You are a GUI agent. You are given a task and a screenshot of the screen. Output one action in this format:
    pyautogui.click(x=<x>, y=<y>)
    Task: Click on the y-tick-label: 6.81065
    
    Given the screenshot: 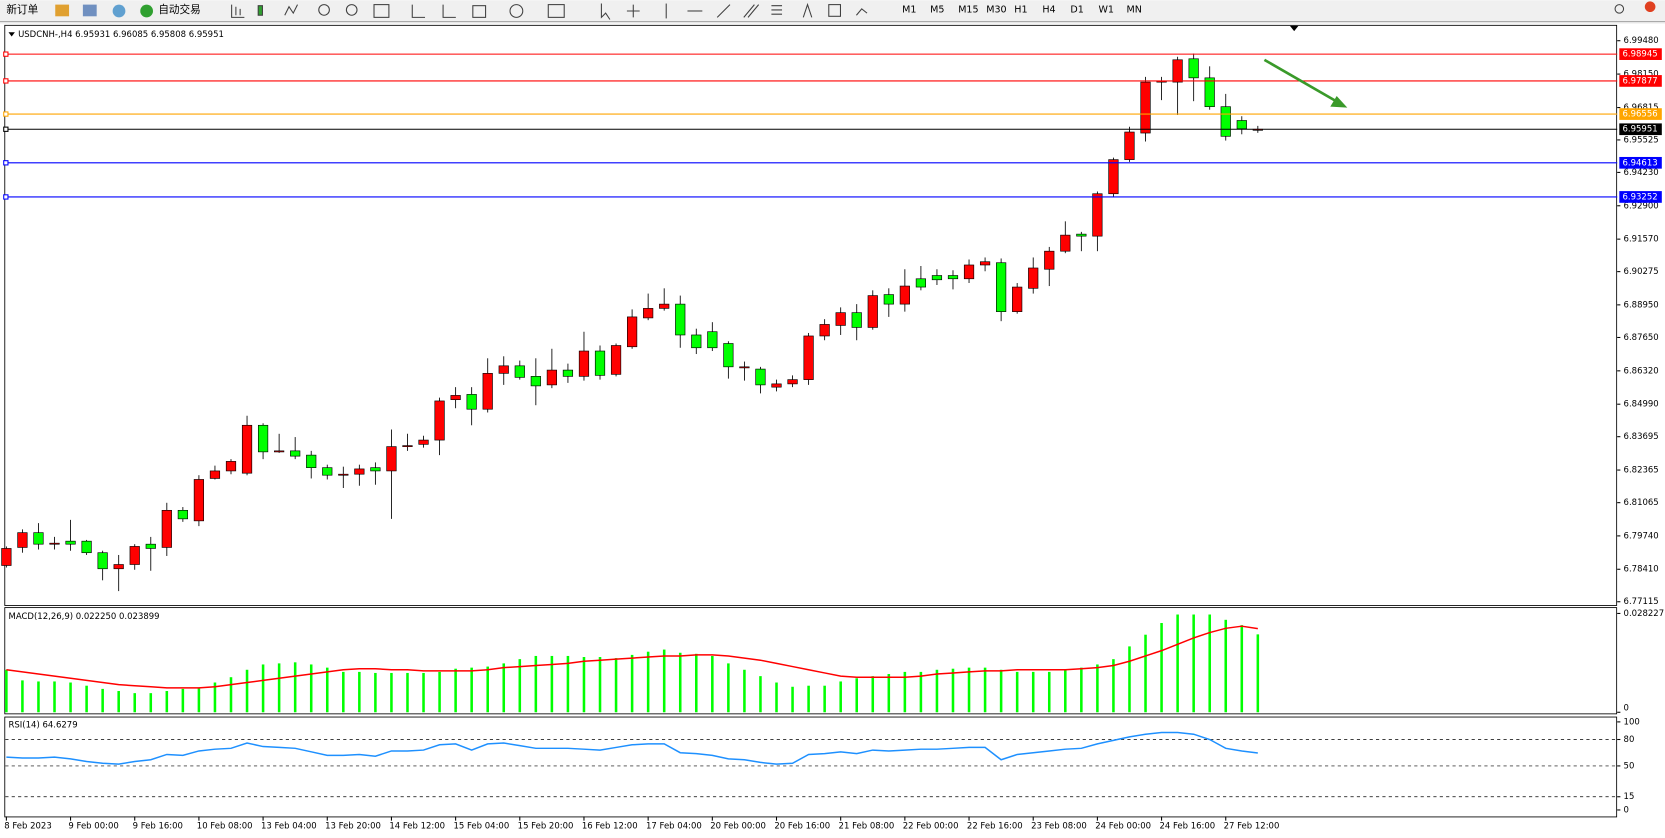 What is the action you would take?
    pyautogui.click(x=1641, y=503)
    